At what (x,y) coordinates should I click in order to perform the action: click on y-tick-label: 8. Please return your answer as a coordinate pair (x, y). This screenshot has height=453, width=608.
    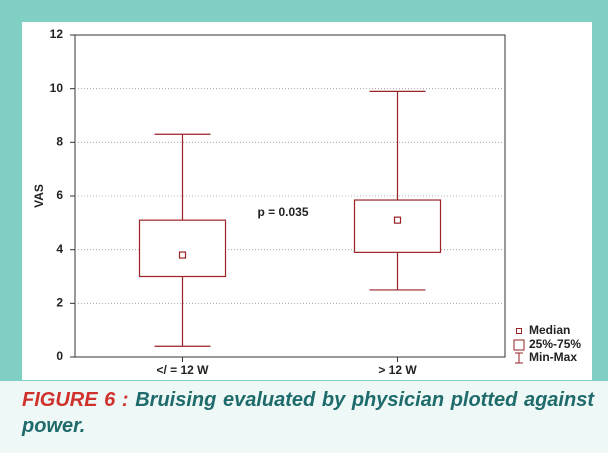
    Looking at the image, I should click on (59, 142).